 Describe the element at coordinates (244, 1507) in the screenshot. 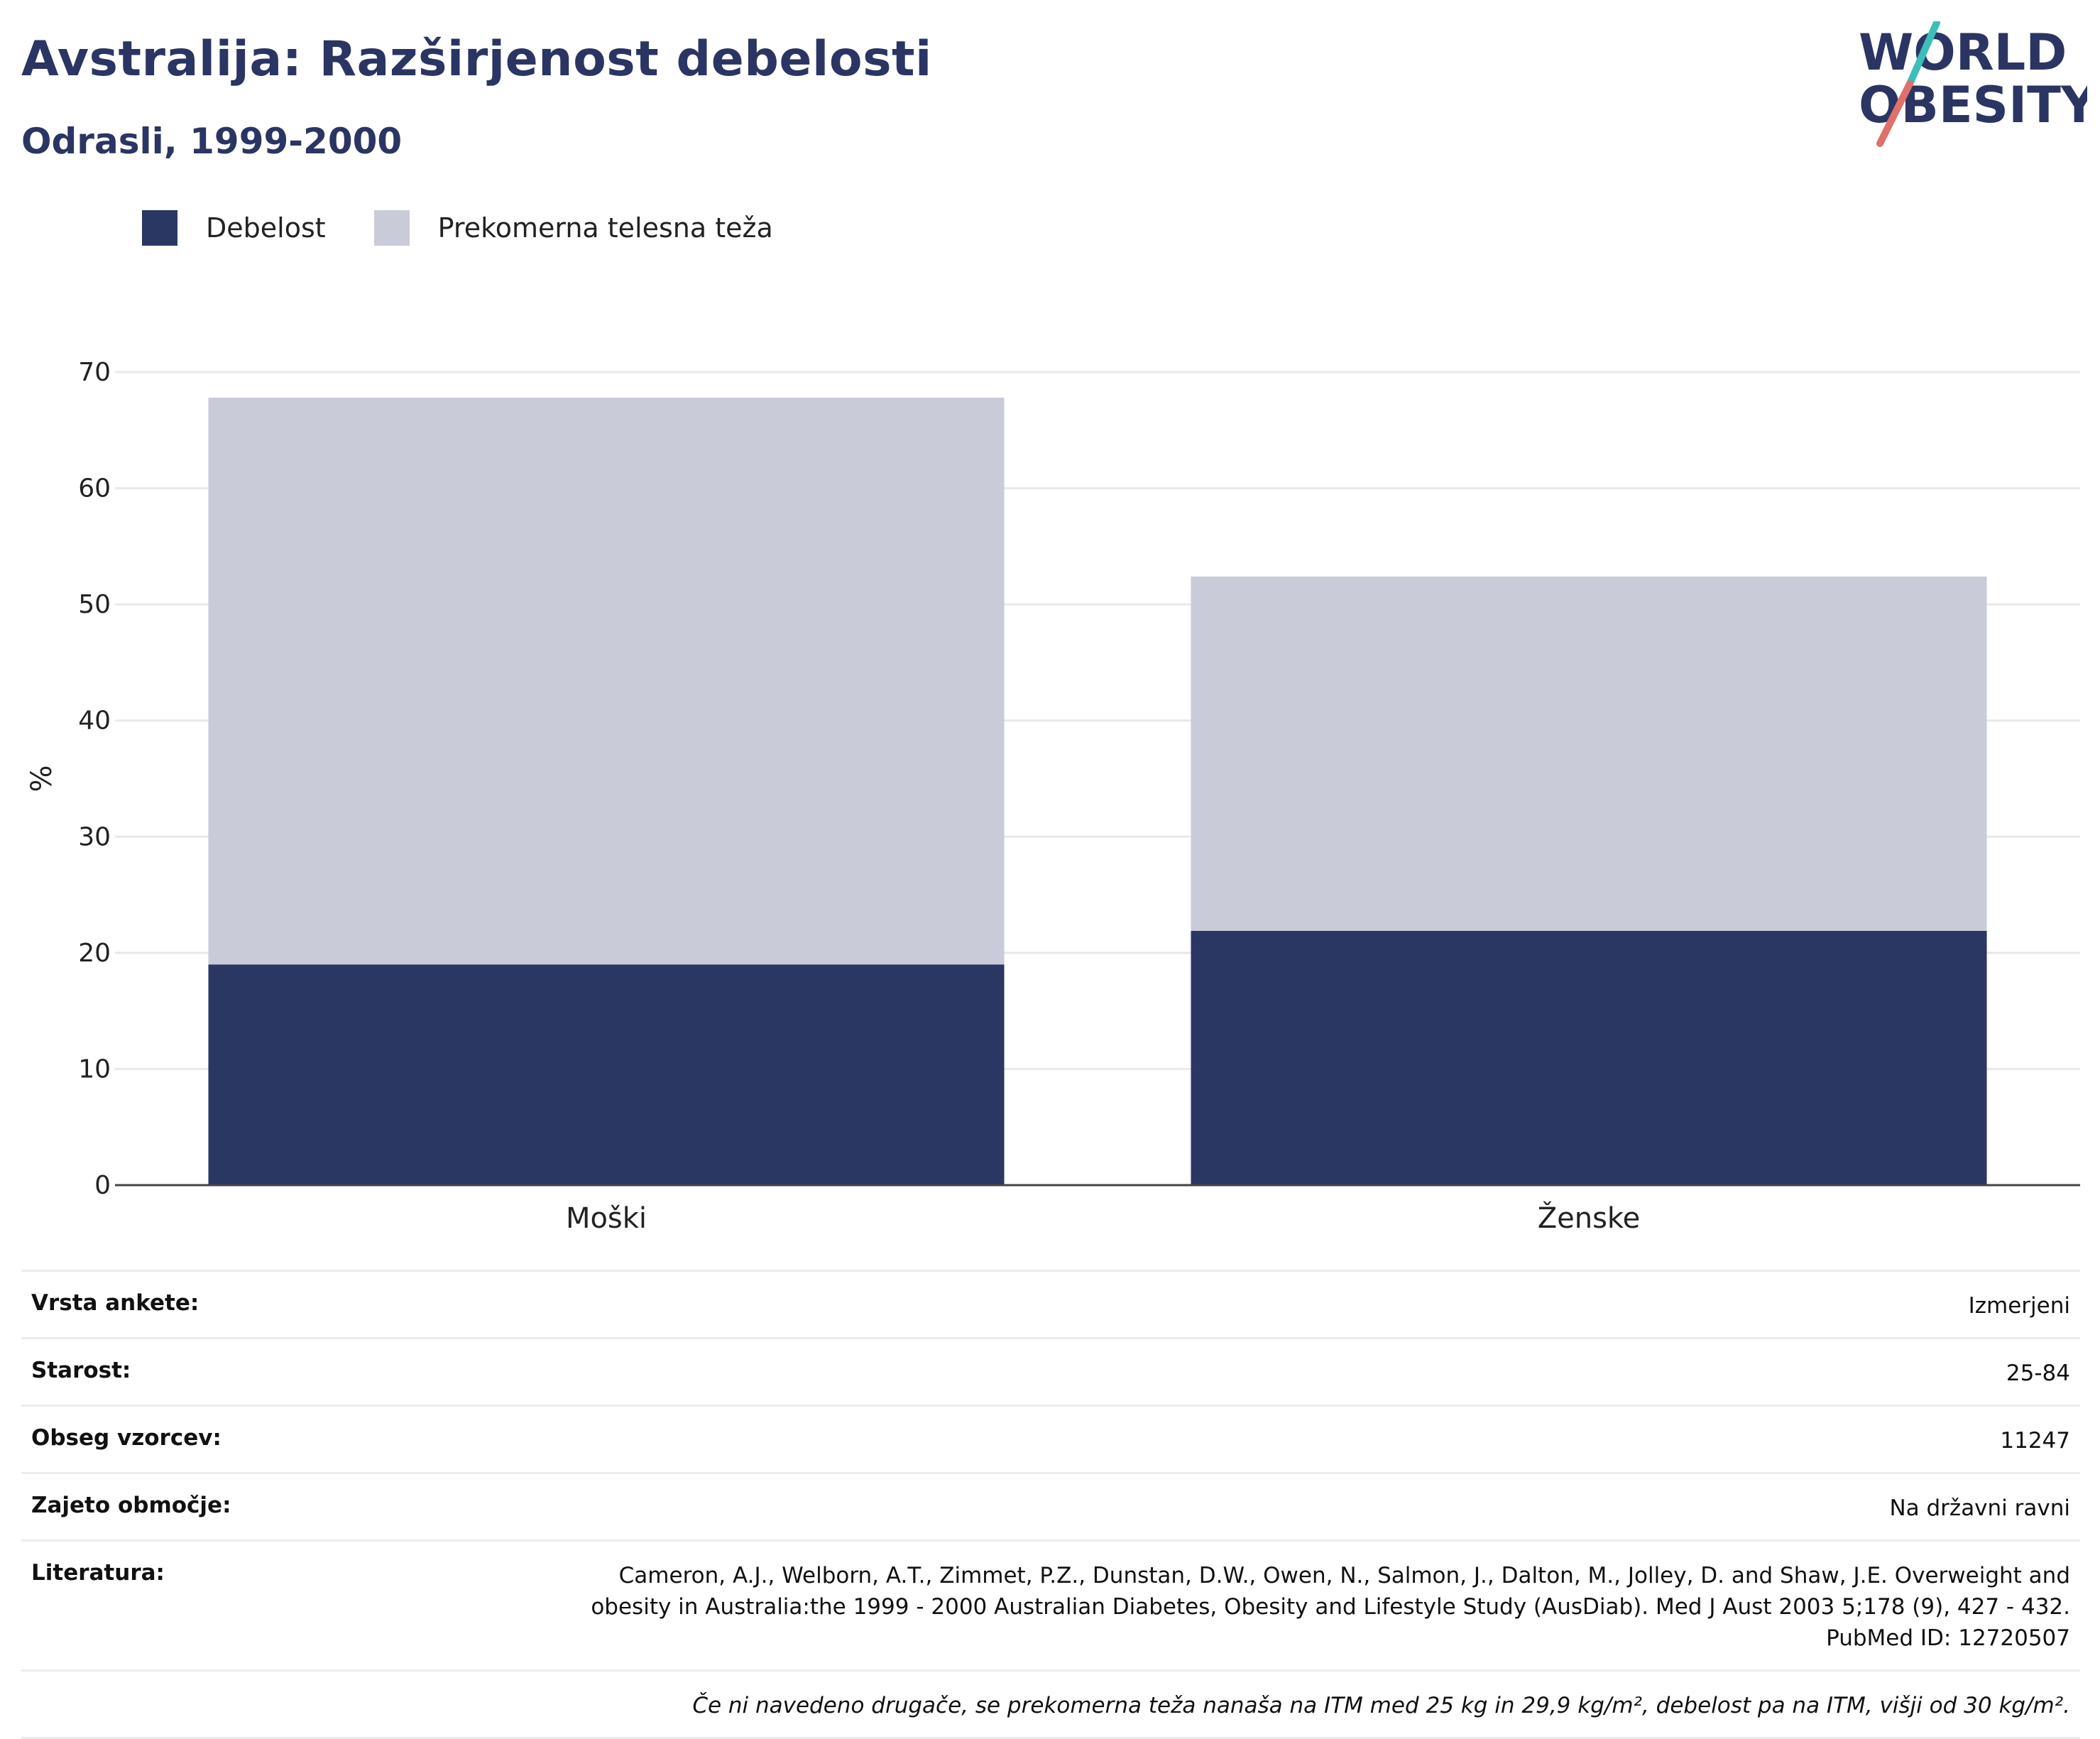

I see `info-key: Zajeto območje:` at that location.